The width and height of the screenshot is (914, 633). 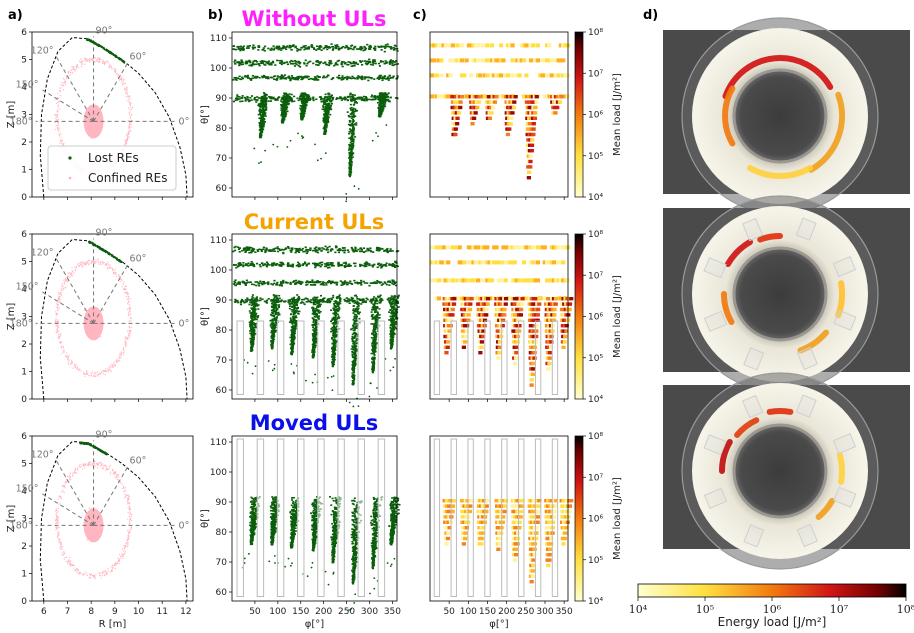 I want to click on lost-re-point, so click(x=97, y=247).